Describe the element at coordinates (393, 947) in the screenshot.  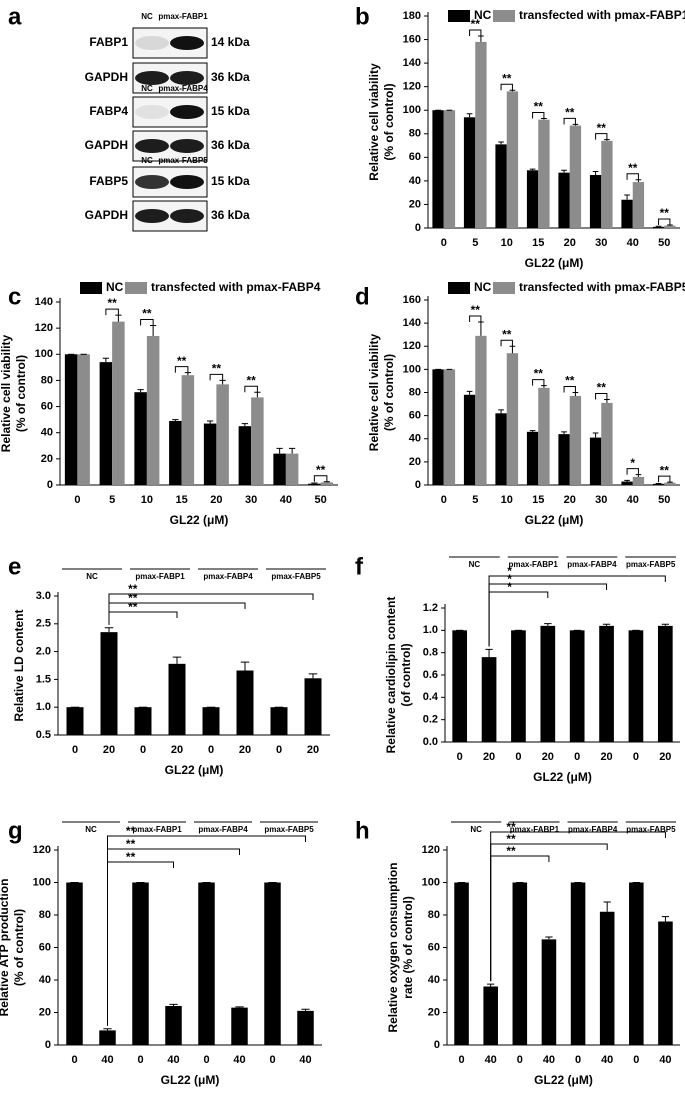
I see `y-axis-label: Relative oxygen consumption` at that location.